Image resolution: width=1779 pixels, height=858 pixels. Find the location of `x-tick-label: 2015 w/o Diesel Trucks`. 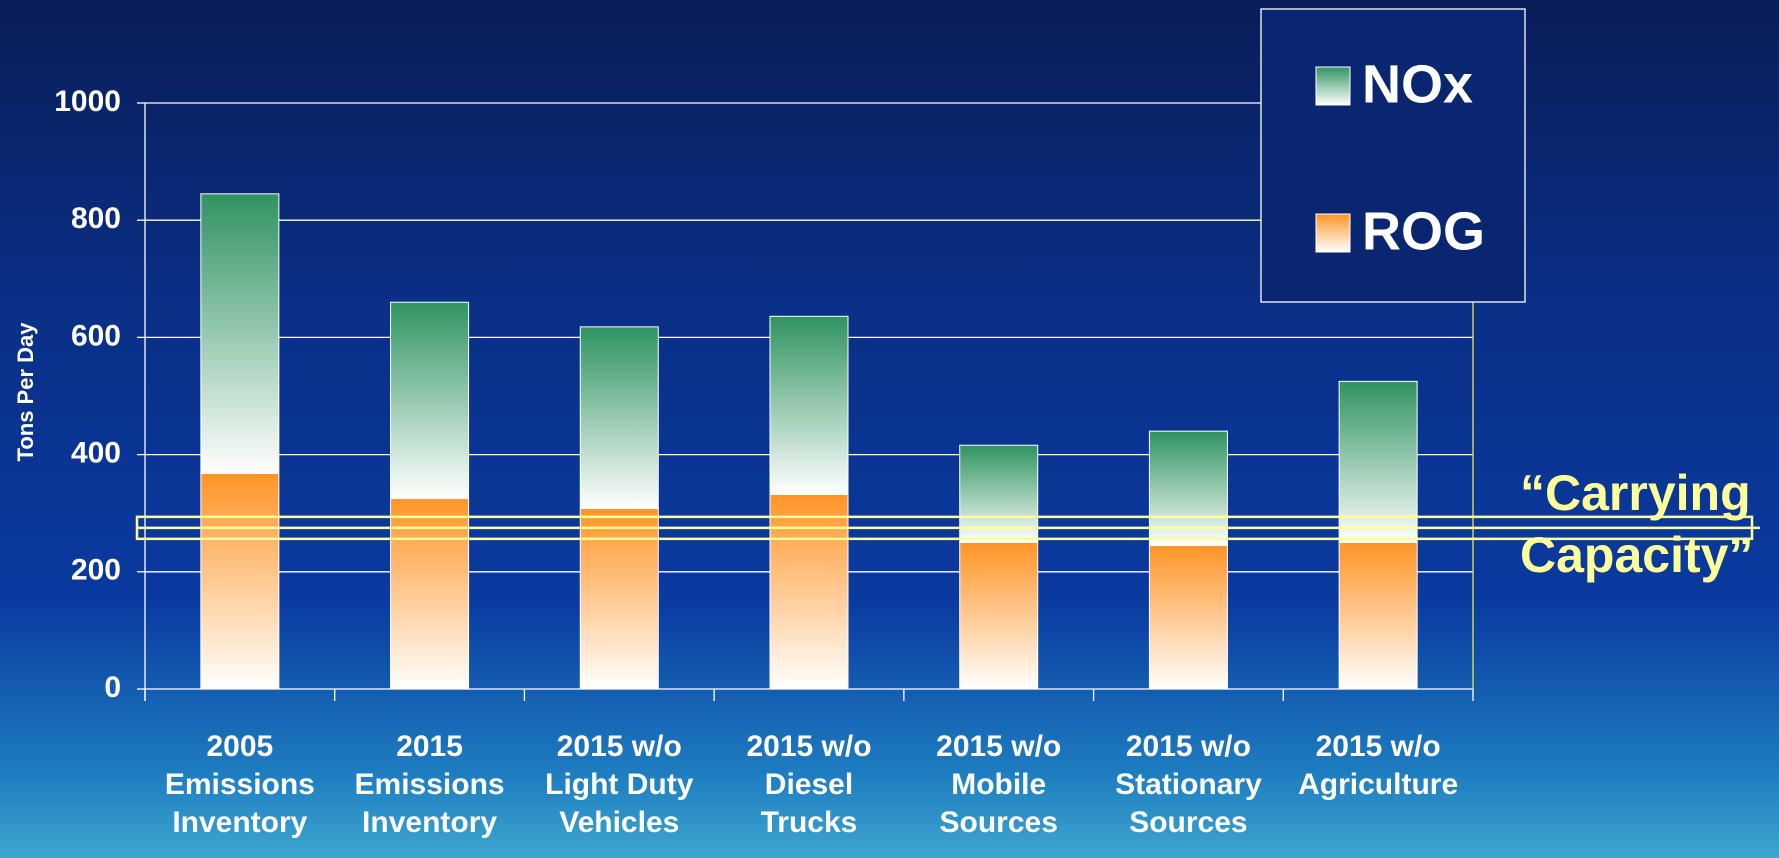

x-tick-label: 2015 w/o Diesel Trucks is located at coordinates (809, 784).